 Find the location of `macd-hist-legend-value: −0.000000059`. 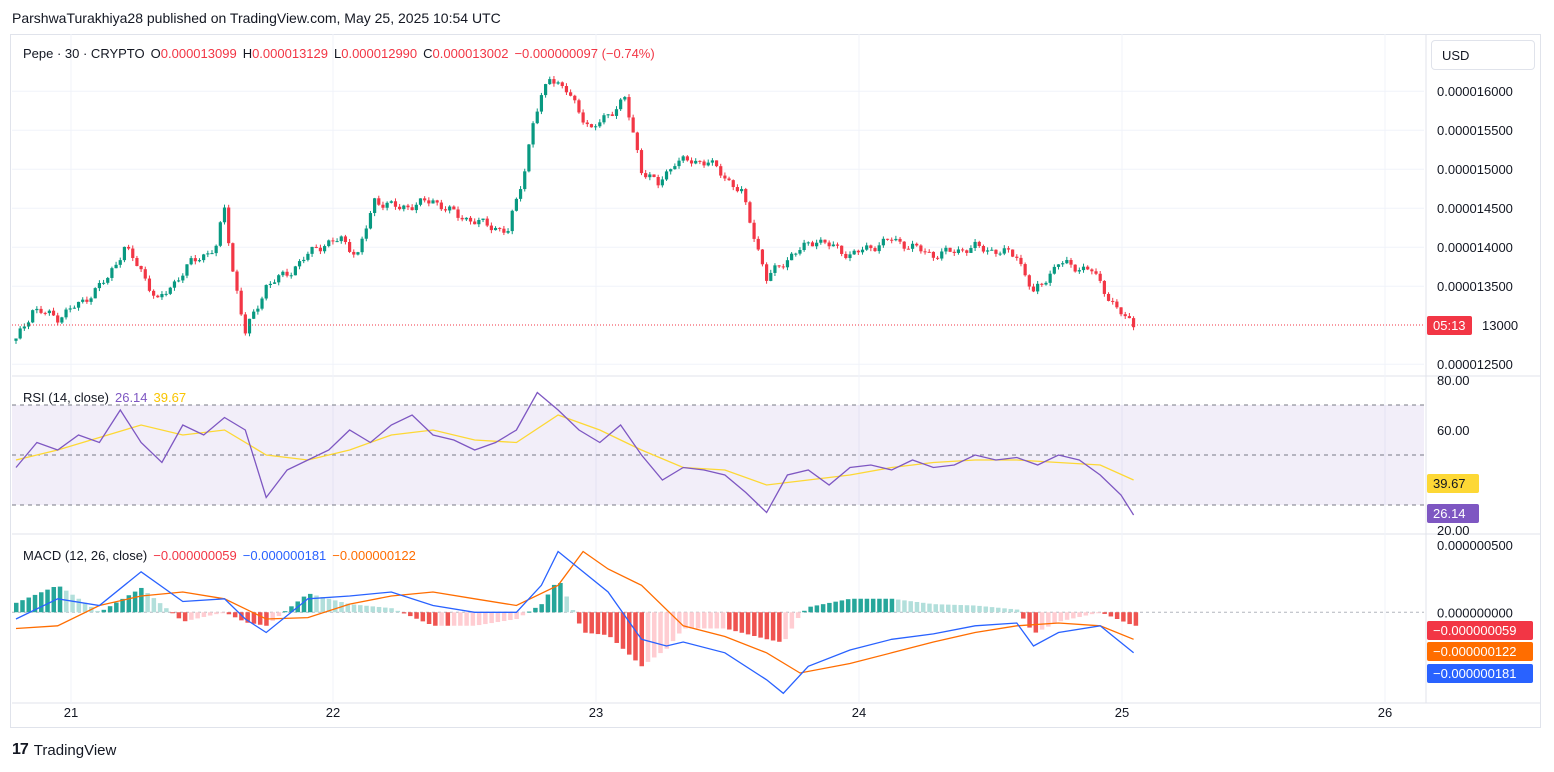

macd-hist-legend-value: −0.000000059 is located at coordinates (195, 555).